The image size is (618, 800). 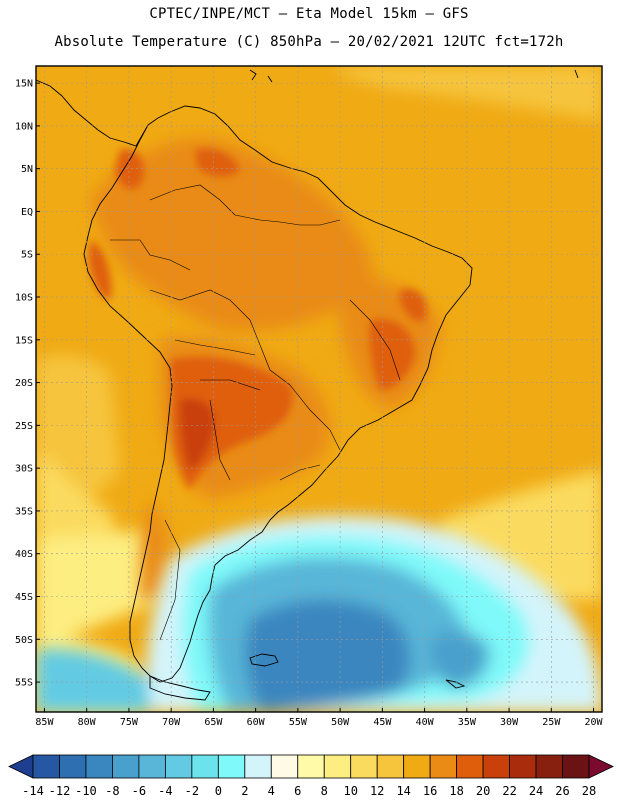 I want to click on lon-label: 35W, so click(x=467, y=722).